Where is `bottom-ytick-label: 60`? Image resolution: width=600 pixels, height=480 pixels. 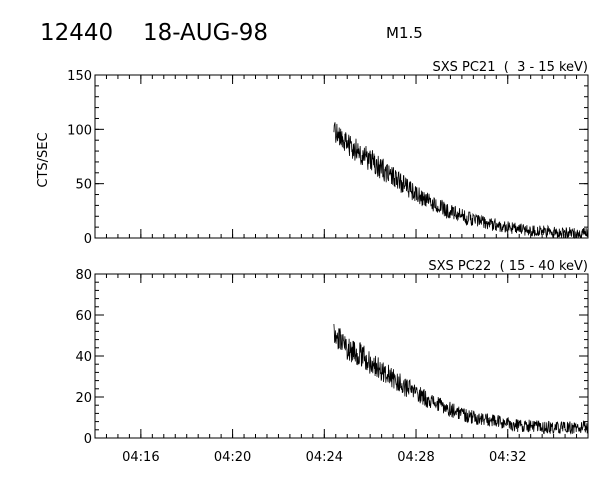 bottom-ytick-label: 60 is located at coordinates (83, 316).